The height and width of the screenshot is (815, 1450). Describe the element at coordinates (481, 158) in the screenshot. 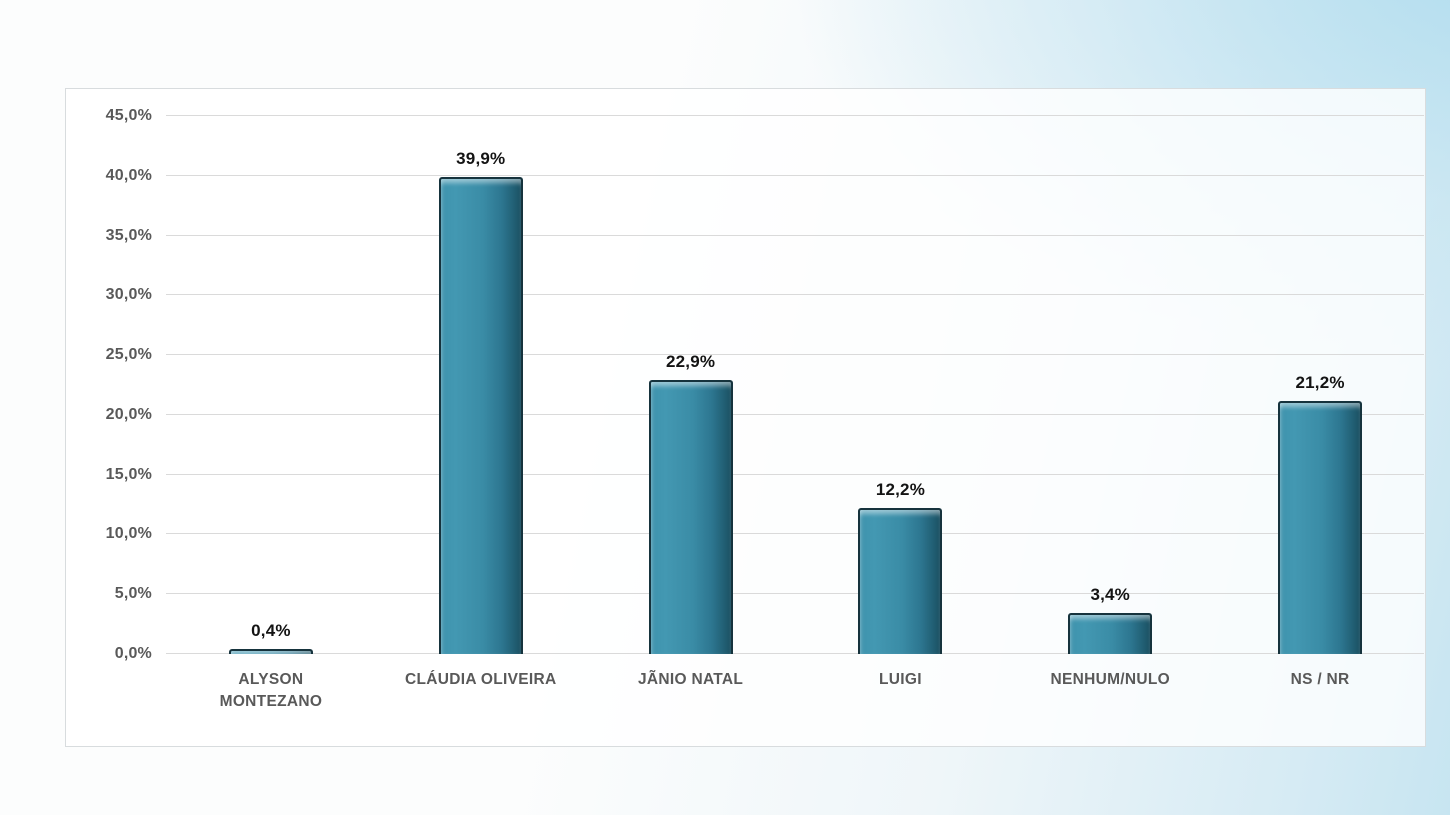

I see `bar-value-label: 39,9%` at that location.